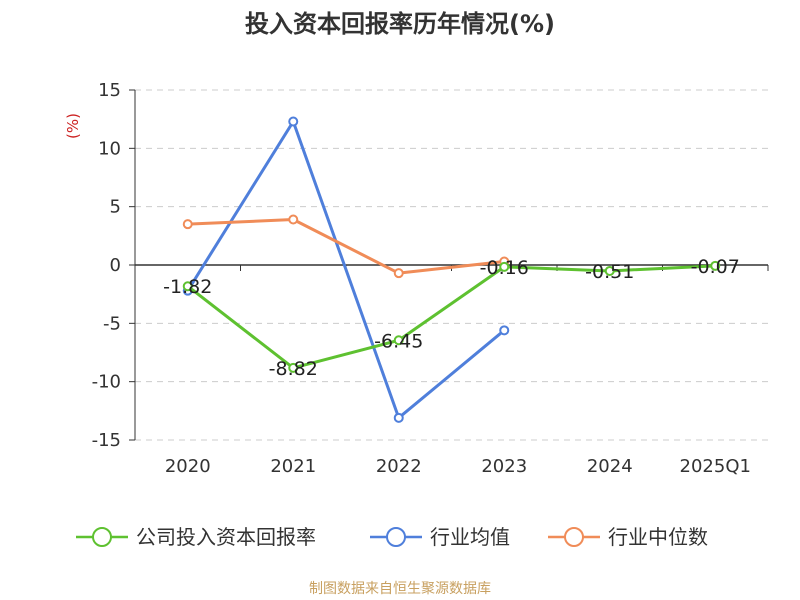 The width and height of the screenshot is (800, 600). I want to click on data-label: -8.82, so click(293, 369).